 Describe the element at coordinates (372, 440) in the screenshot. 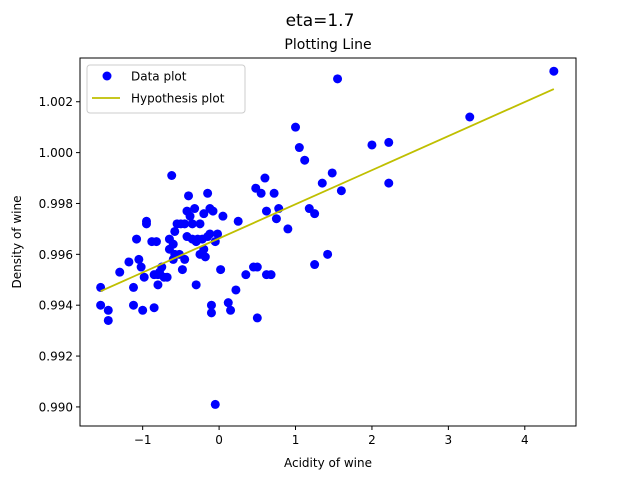

I see `x-tick-label: 2` at that location.